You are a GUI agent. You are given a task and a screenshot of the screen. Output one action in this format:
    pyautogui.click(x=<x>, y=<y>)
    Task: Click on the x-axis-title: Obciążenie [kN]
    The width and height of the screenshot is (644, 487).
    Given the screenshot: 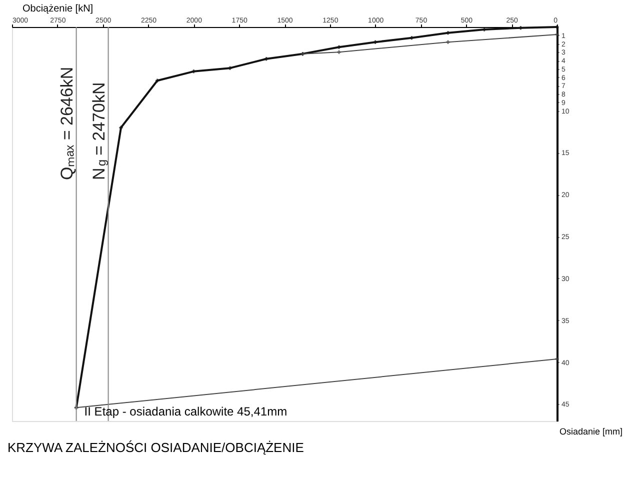 What is the action you would take?
    pyautogui.click(x=58, y=9)
    